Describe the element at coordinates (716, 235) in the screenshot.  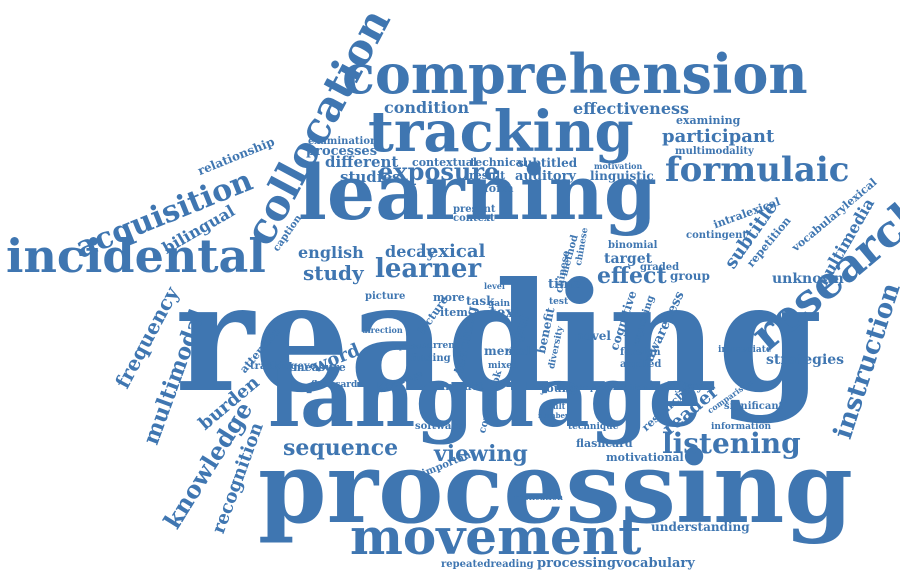
I see `word-contingent: contingent` at that location.